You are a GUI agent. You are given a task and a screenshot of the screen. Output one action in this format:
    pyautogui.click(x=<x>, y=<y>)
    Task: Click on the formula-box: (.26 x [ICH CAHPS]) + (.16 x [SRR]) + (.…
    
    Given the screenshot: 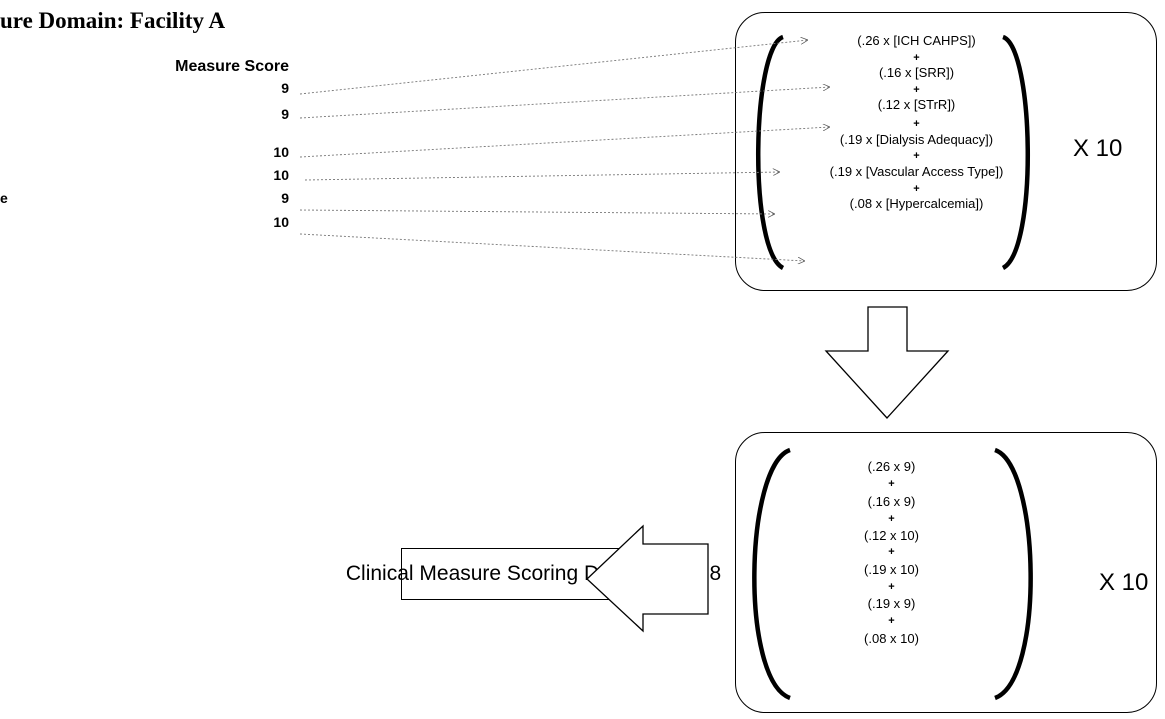 What is the action you would take?
    pyautogui.click(x=946, y=151)
    